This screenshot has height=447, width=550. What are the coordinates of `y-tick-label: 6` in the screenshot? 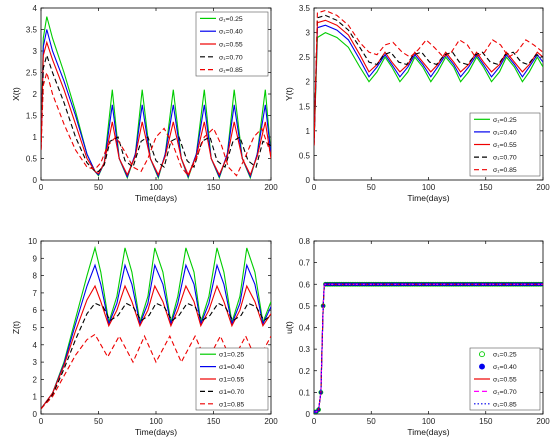 It's located at (35, 310).